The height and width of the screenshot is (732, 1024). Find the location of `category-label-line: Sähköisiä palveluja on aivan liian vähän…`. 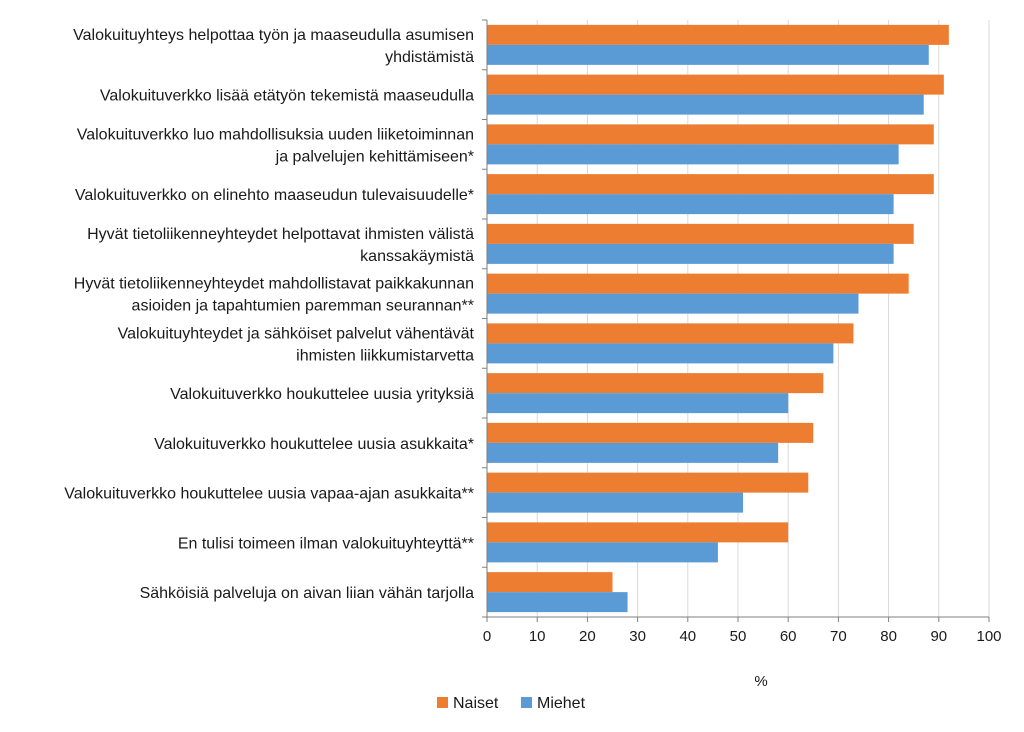

category-label-line: Sähköisiä palveluja on aivan liian vähän… is located at coordinates (307, 593).